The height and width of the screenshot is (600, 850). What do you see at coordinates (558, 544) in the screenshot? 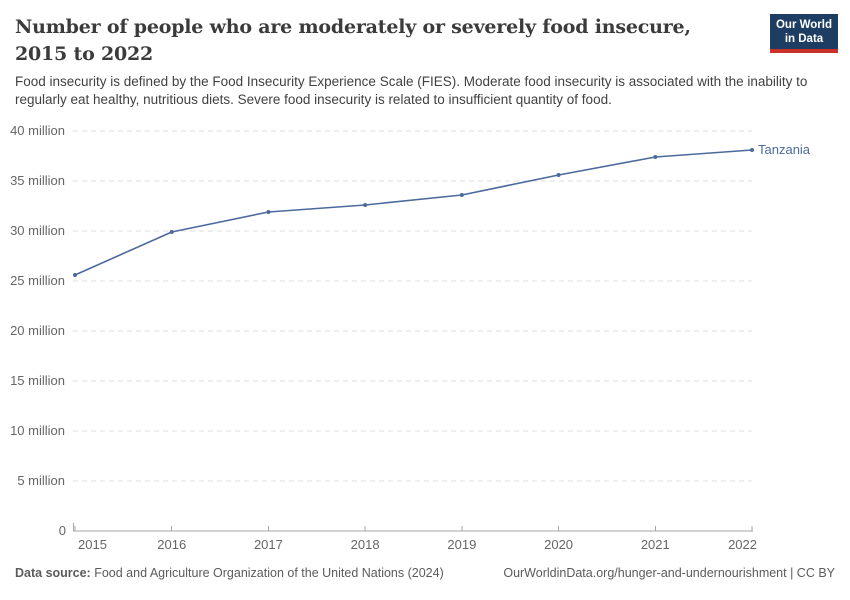
I see `x-axis-tick-label: 2020` at bounding box center [558, 544].